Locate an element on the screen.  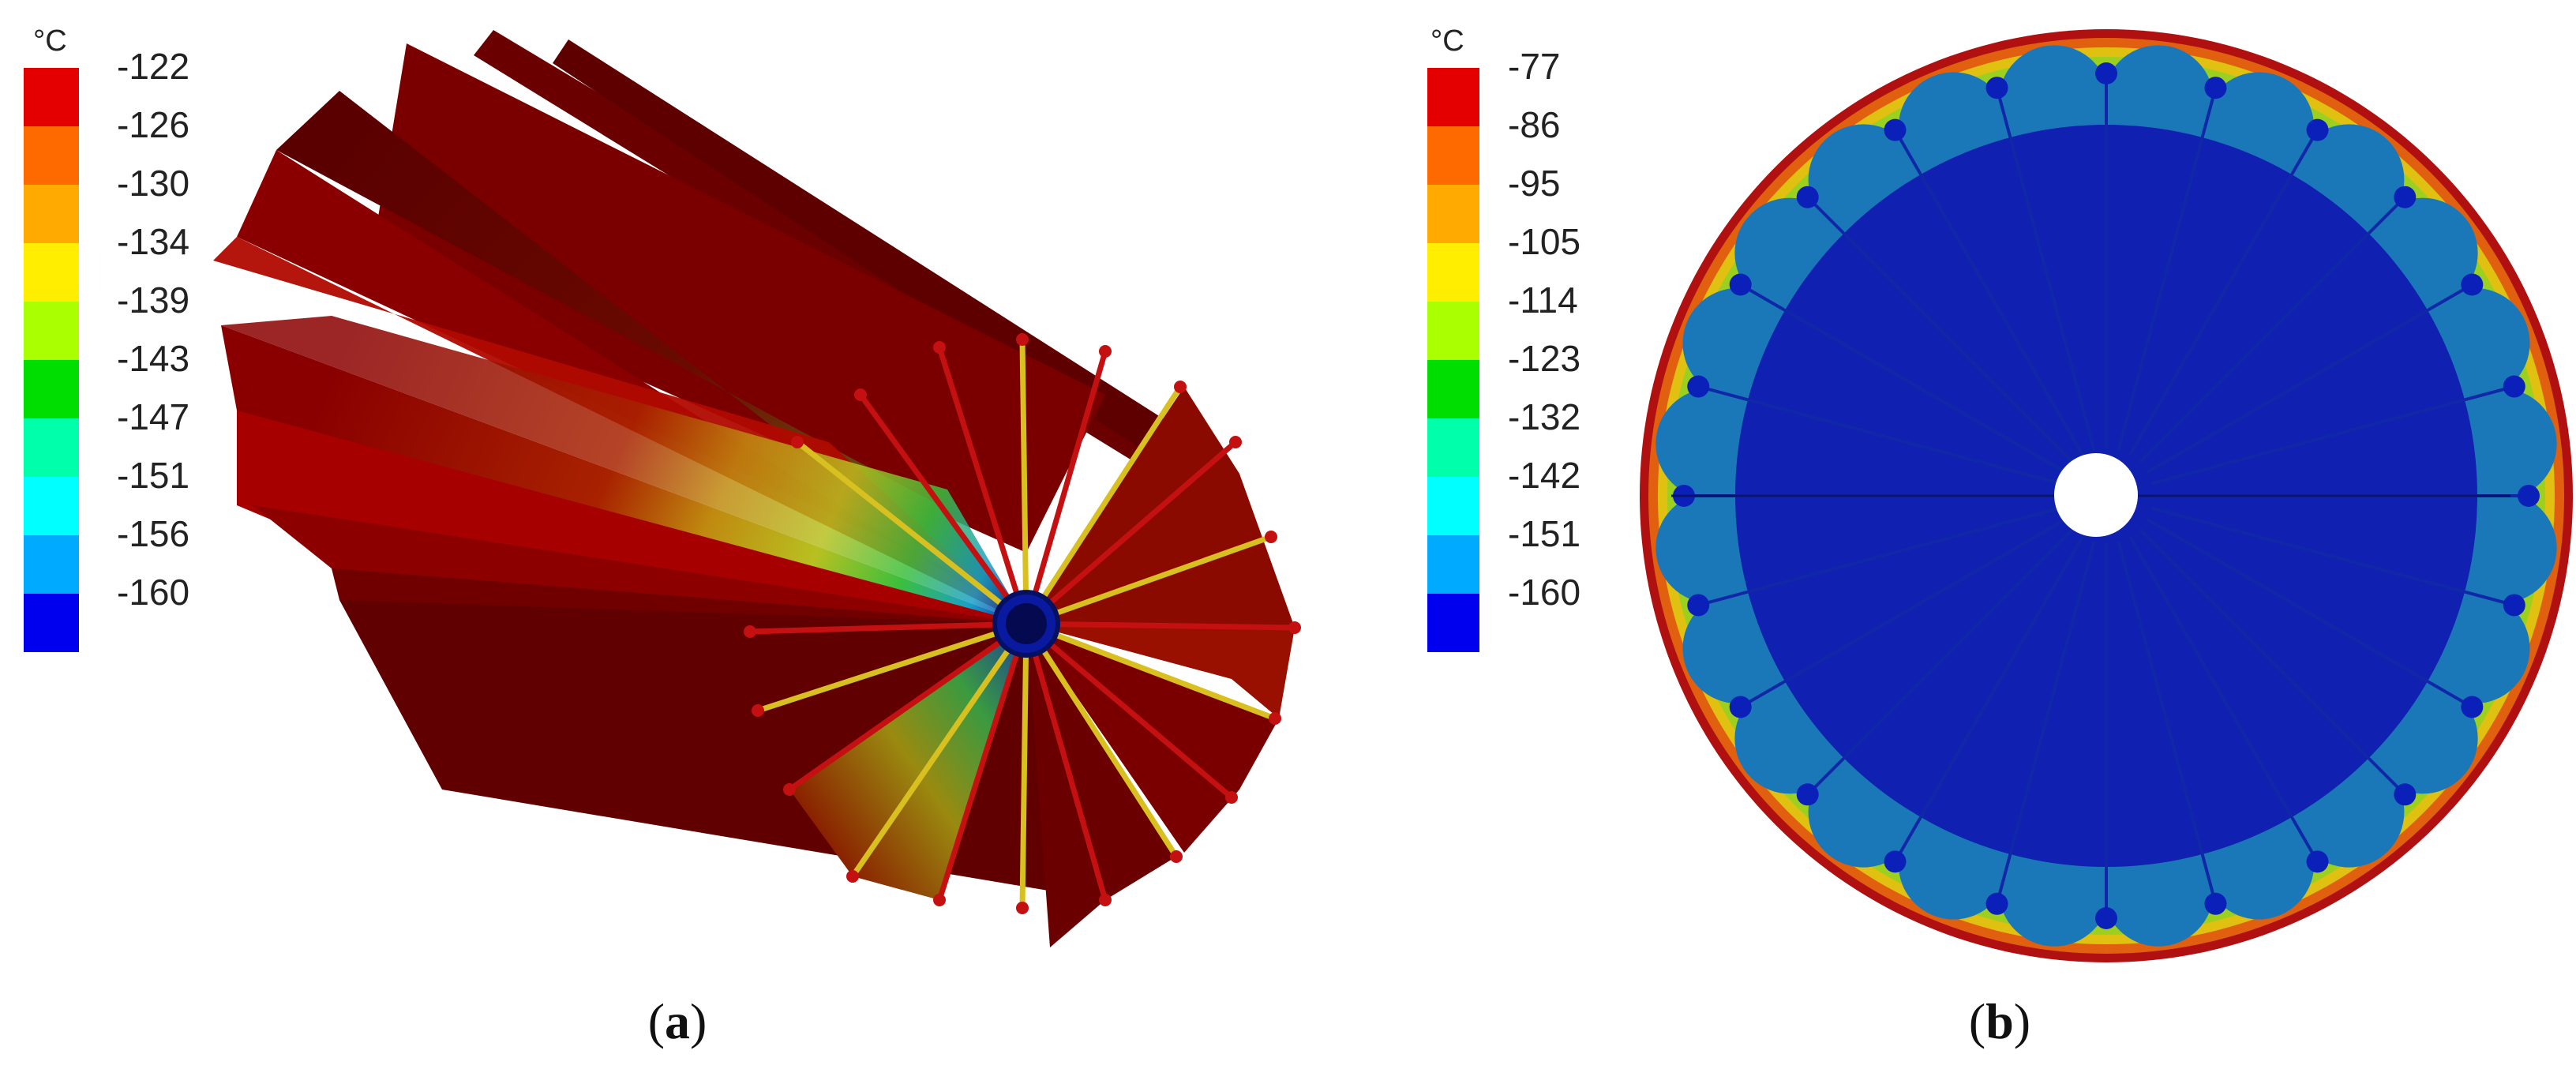
legend-b-labels: -77 -86 -95 -105 -114 -123 -132 -142 -151 -160 is located at coordinates (1544, 329).